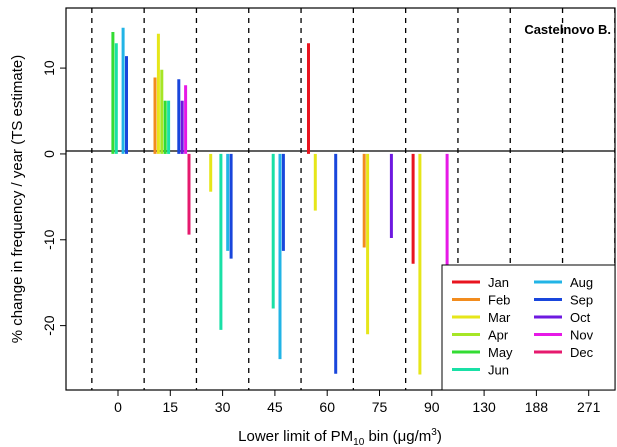 The width and height of the screenshot is (617, 447). I want to click on legend: Jan Aug Feb Sep Mar Oct Apr Nov May Dec Jun, so click(528, 327).